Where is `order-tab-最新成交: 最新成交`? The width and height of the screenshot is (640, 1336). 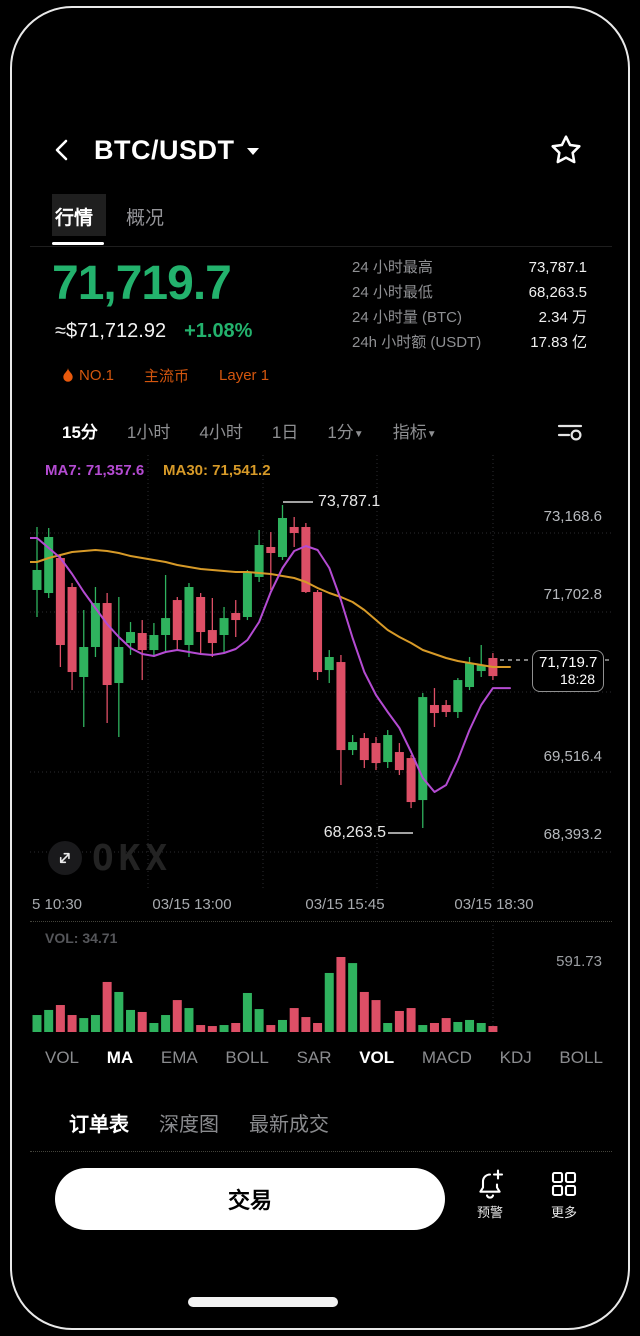 order-tab-最新成交: 最新成交 is located at coordinates (289, 1125).